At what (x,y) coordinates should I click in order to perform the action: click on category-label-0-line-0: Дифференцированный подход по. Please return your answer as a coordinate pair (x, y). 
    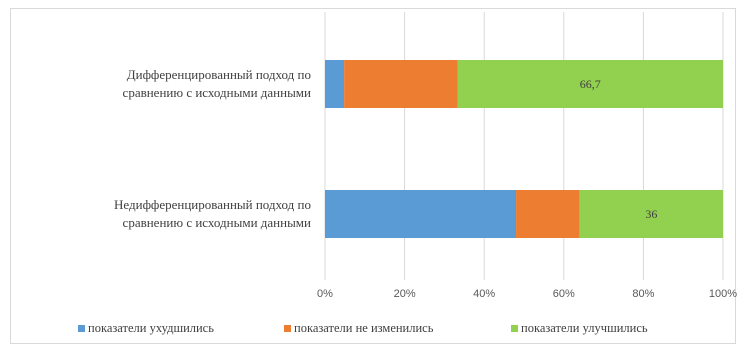
    Looking at the image, I should click on (219, 74).